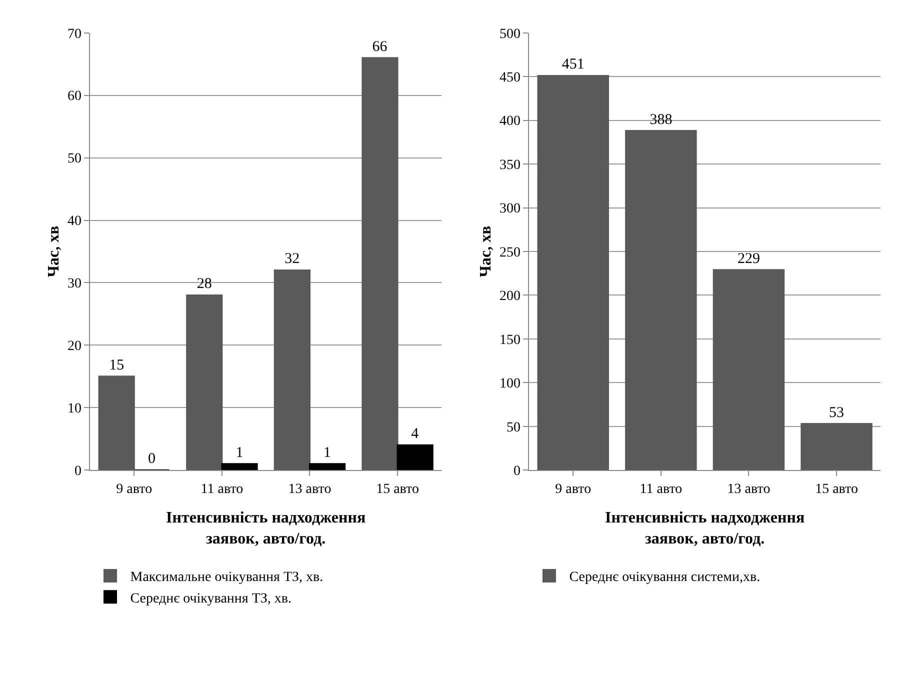 This screenshot has width=918, height=682. I want to click on legend-label: Середнє очікування ТЗ, хв., so click(211, 598).